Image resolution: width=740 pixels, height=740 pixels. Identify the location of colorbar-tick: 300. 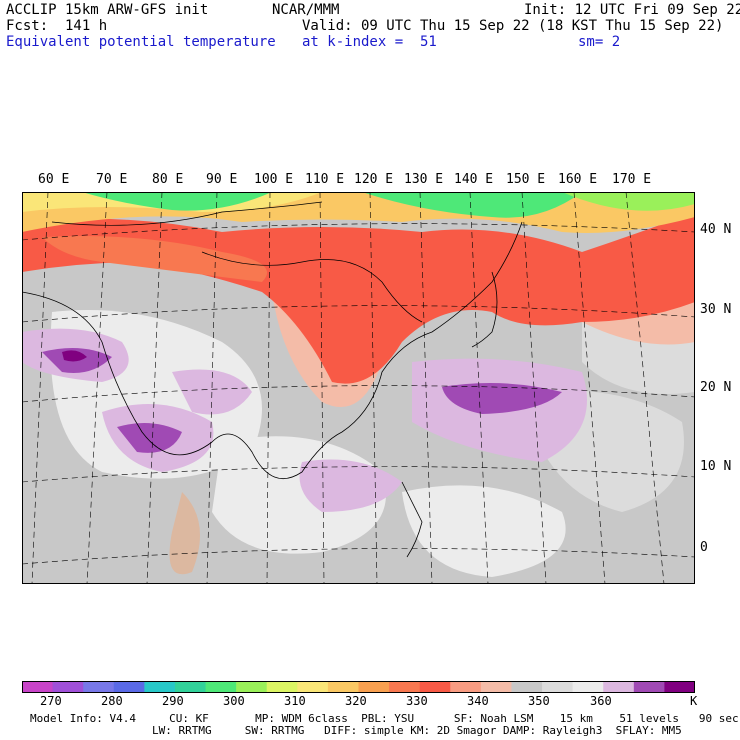
(234, 701).